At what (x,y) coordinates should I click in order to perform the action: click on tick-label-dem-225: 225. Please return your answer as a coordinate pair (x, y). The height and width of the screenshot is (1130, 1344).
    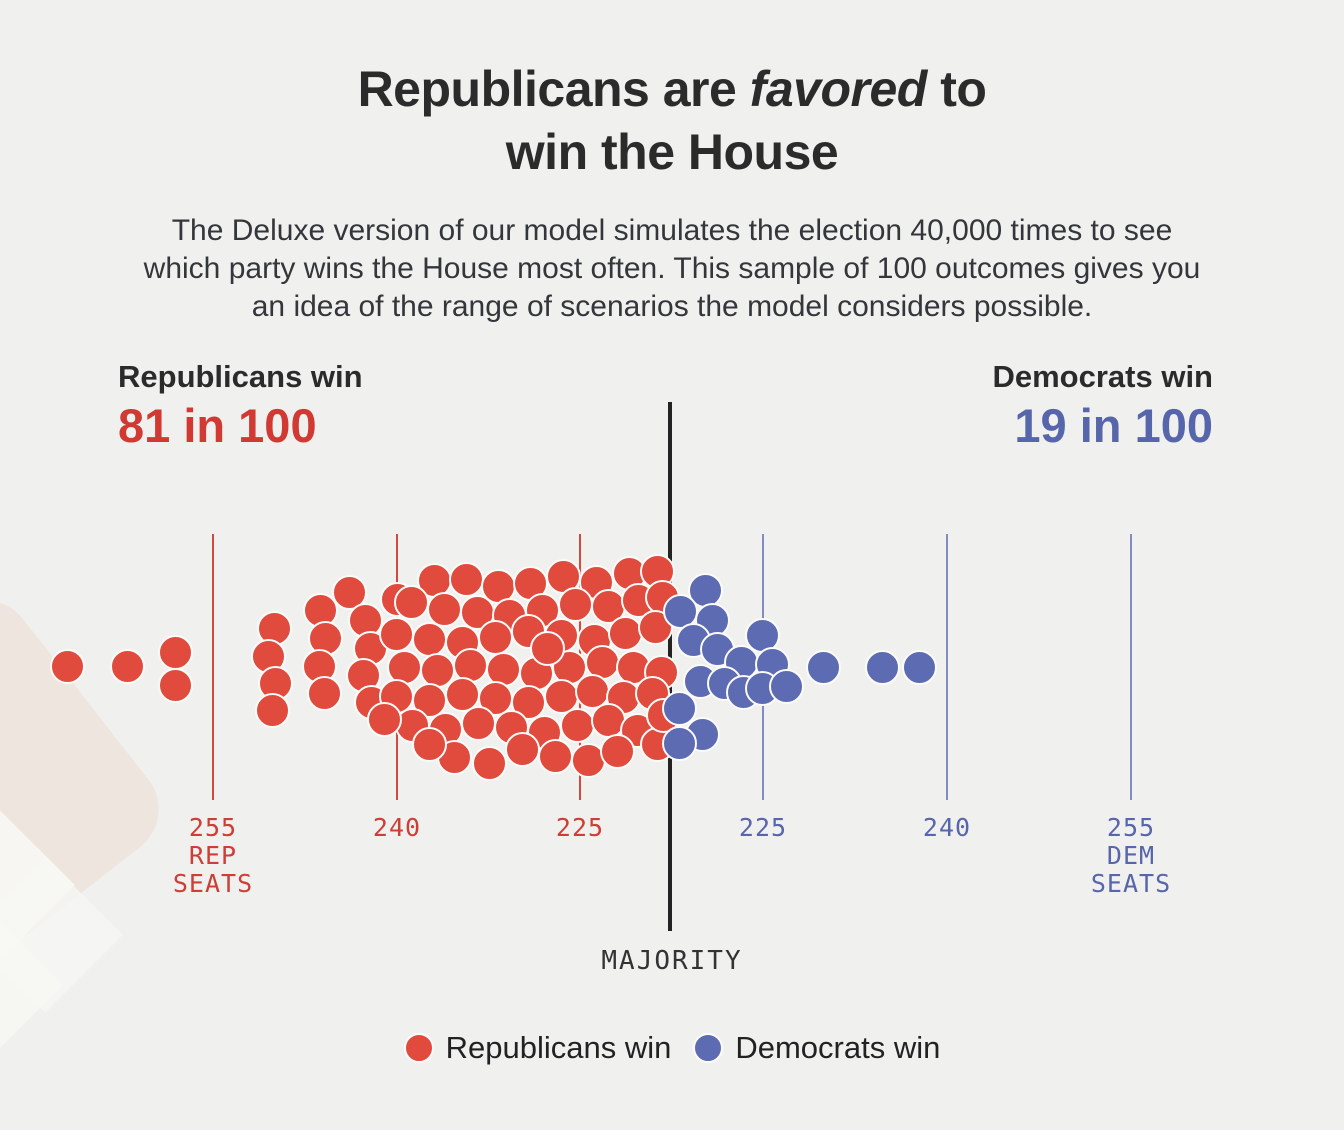
    Looking at the image, I should click on (763, 827).